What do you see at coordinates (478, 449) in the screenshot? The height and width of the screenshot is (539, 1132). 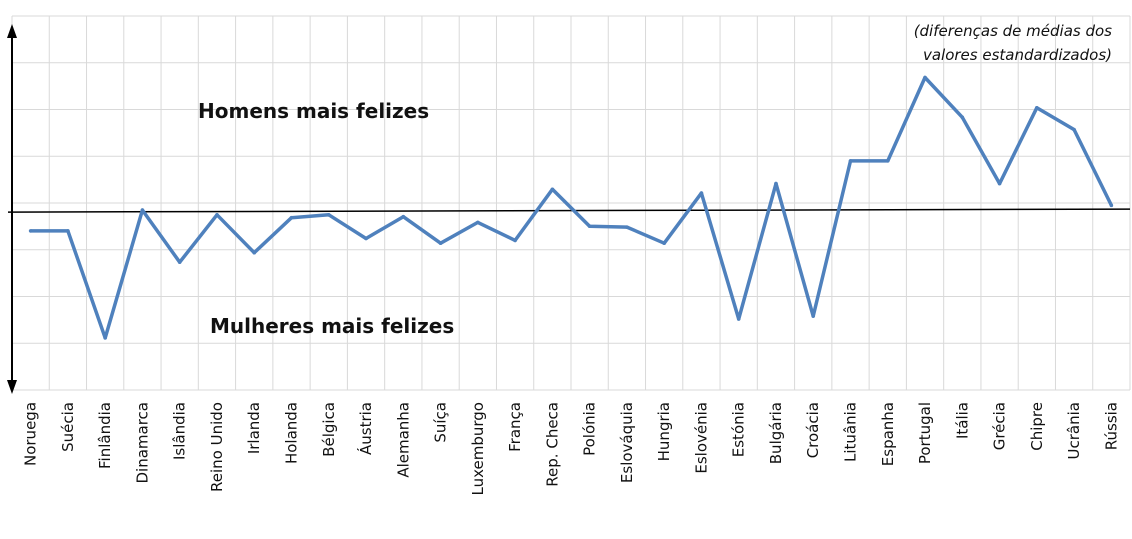 I see `x-tick-label: Luxemburgo` at bounding box center [478, 449].